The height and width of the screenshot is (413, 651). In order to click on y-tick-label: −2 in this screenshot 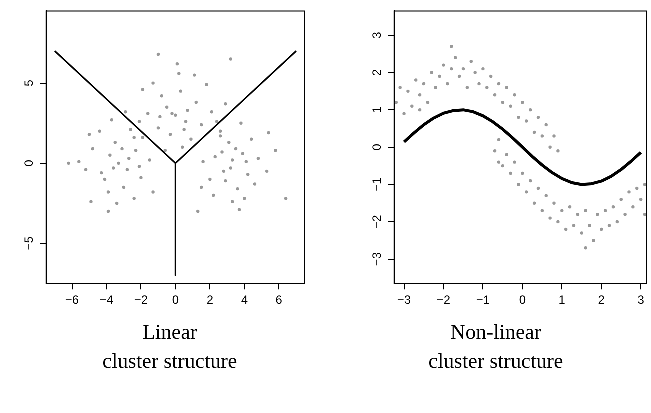, I will do `click(377, 221)`.